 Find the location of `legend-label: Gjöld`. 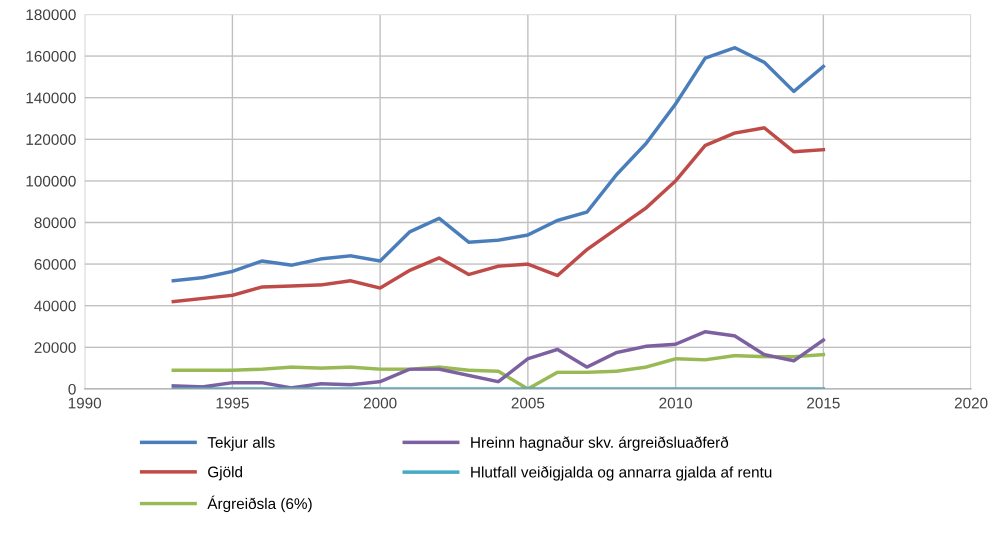

legend-label: Gjöld is located at coordinates (225, 473).